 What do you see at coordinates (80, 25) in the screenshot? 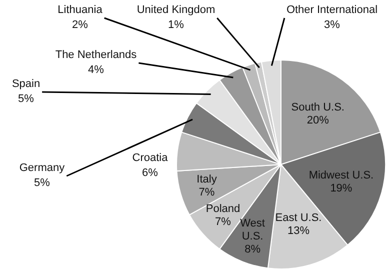
I see `data-label: 2%` at bounding box center [80, 25].